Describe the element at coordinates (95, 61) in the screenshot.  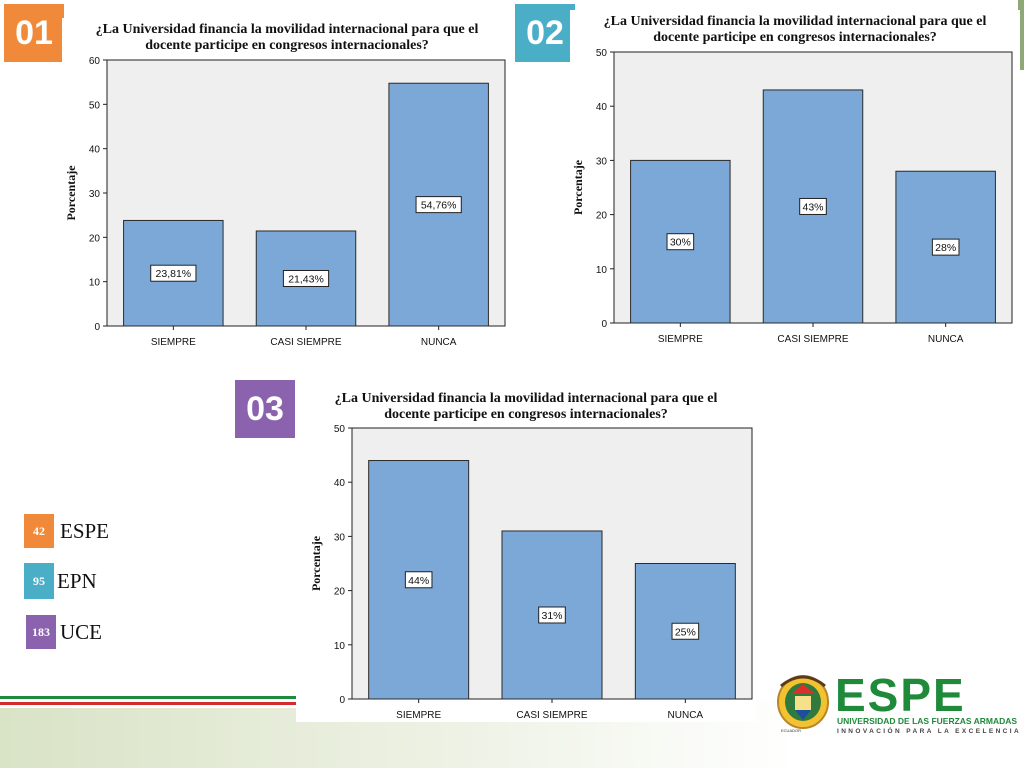
I see `y-tick-label: 60` at that location.